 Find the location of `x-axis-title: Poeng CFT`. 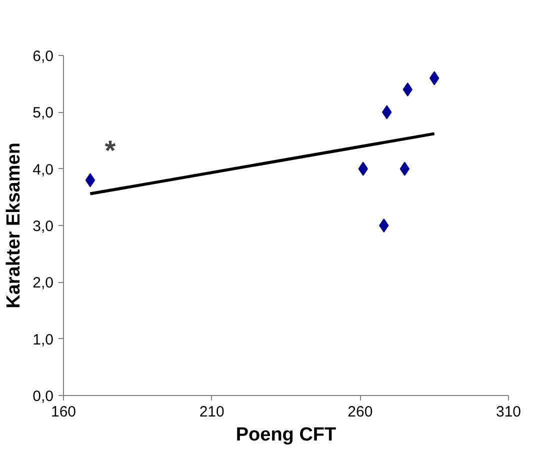

x-axis-title: Poeng CFT is located at coordinates (286, 435).